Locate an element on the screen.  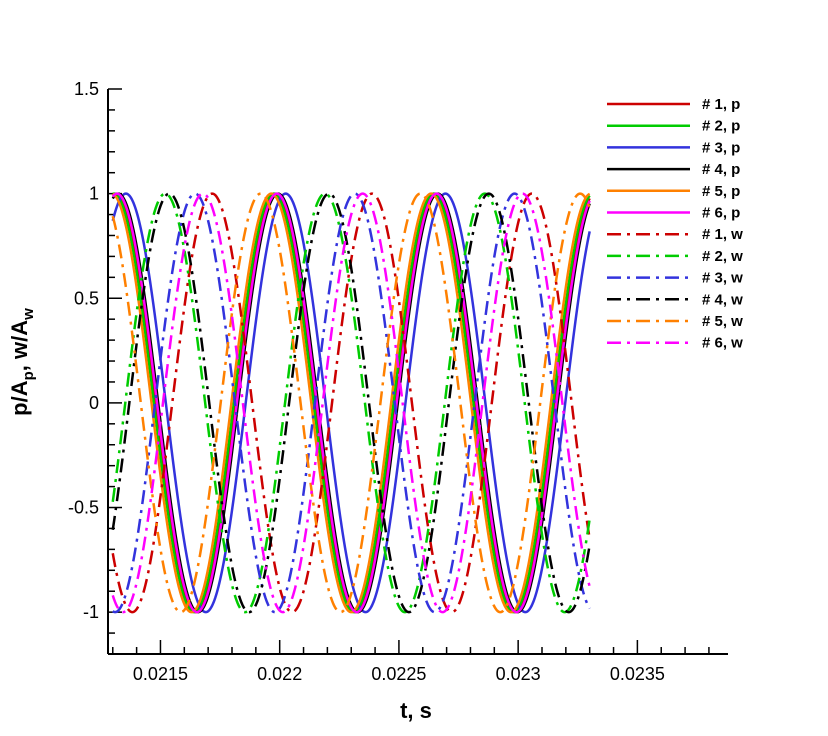
legend-label: # 5, w is located at coordinates (722, 321).